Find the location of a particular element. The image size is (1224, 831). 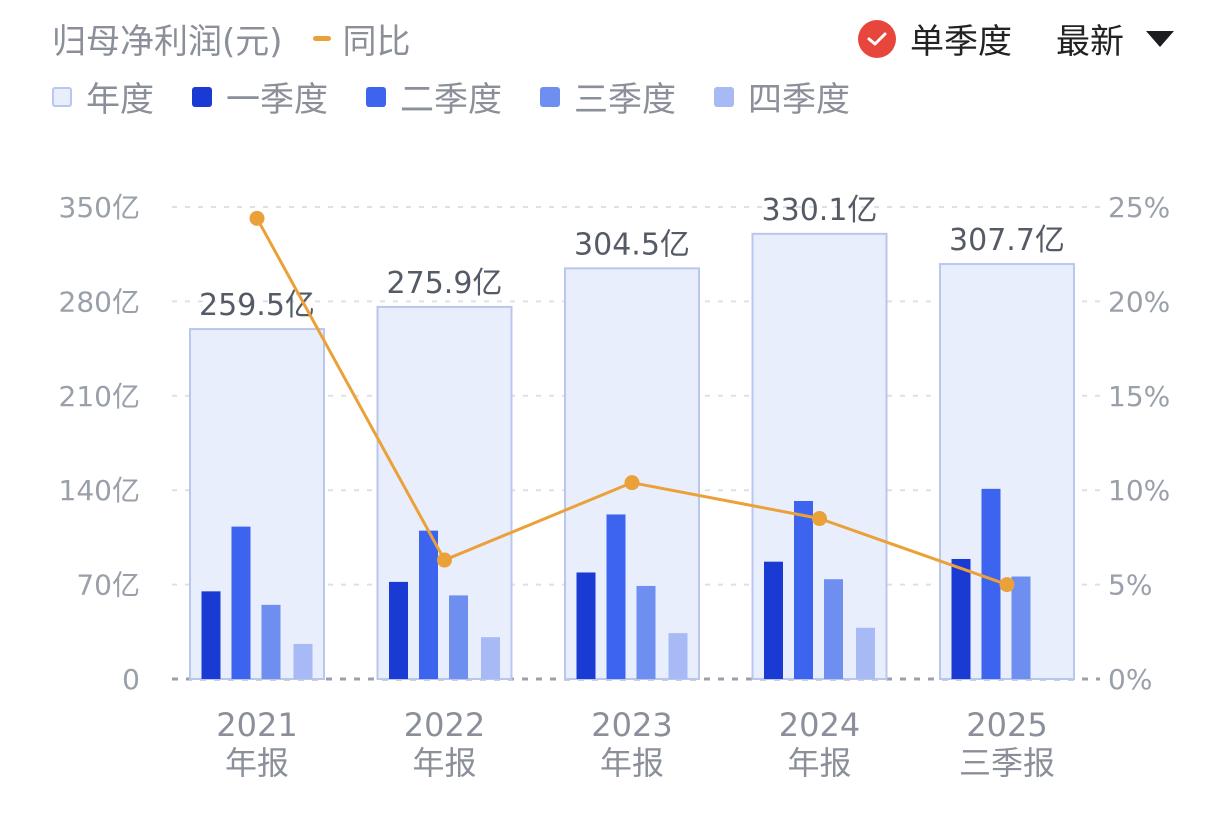

legend-label-3: 三季度 is located at coordinates (625, 100).